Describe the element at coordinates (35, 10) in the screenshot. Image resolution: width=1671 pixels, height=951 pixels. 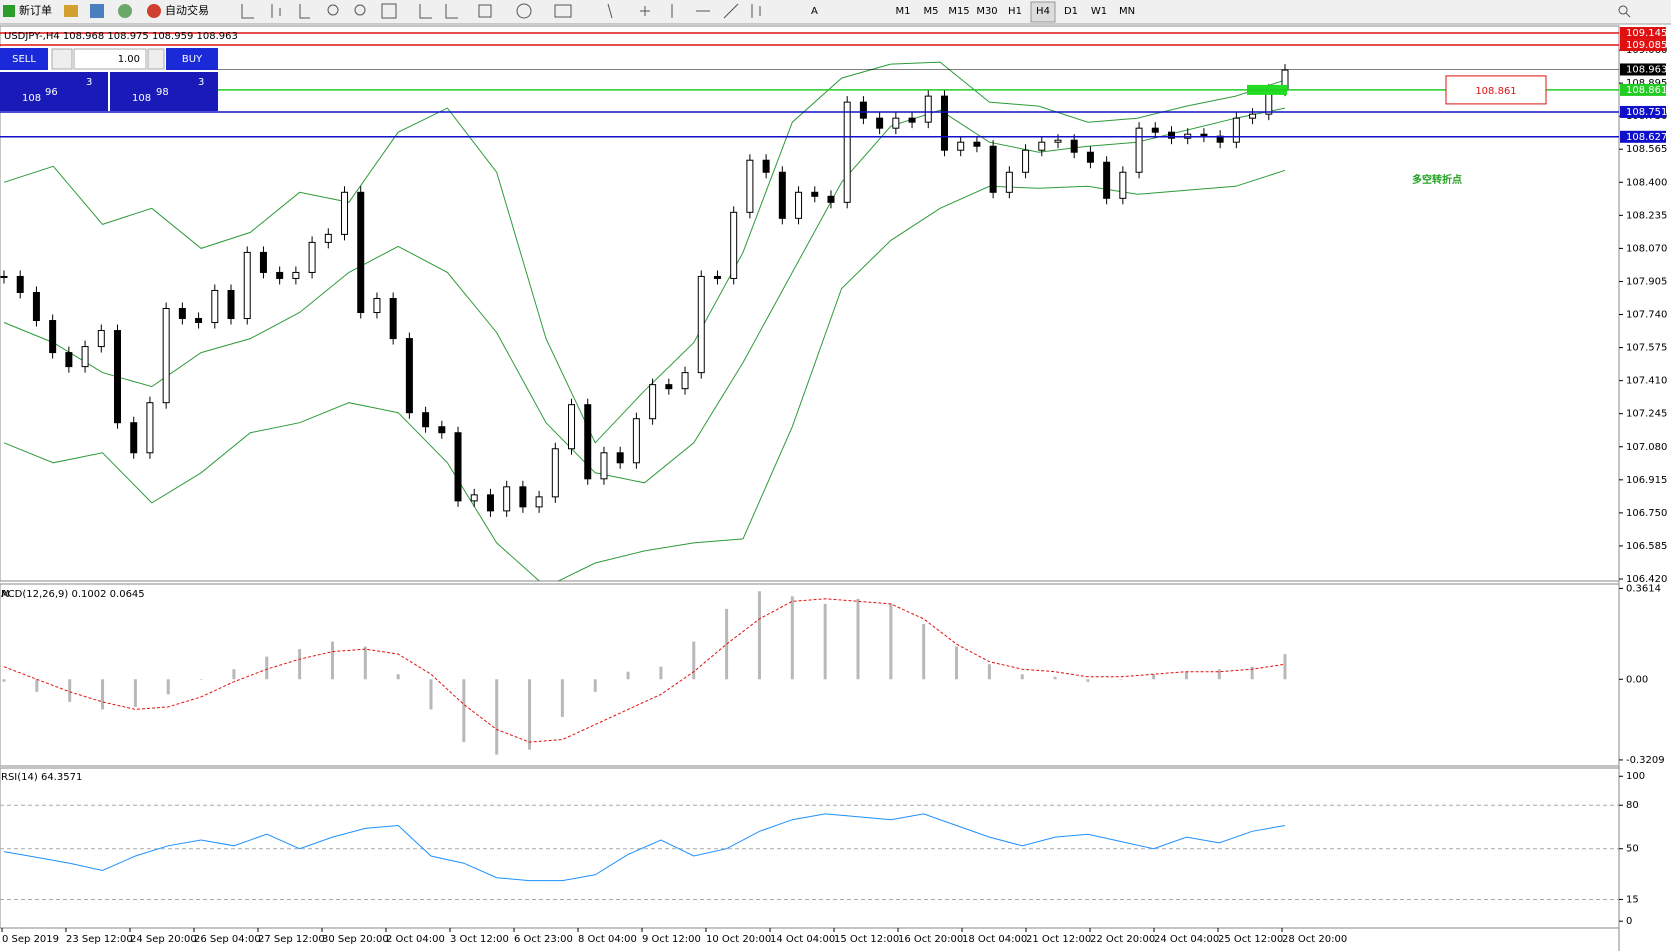
I see `new-order-label: 新订单` at that location.